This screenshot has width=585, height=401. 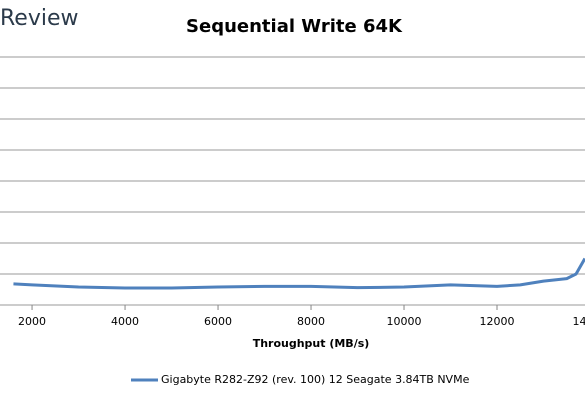 I want to click on data-line, so click(x=299, y=273).